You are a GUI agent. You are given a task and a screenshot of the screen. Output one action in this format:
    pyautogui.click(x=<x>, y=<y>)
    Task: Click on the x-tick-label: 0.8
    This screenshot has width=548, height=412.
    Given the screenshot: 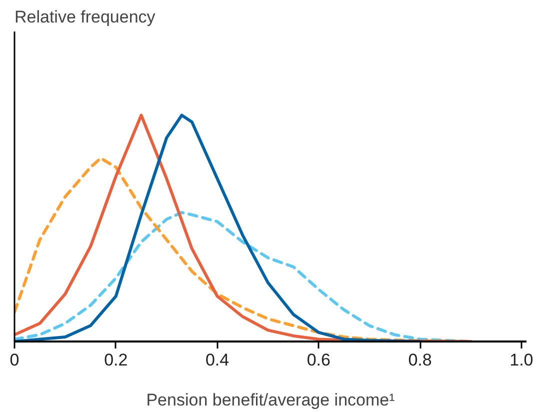 What is the action you would take?
    pyautogui.click(x=420, y=360)
    